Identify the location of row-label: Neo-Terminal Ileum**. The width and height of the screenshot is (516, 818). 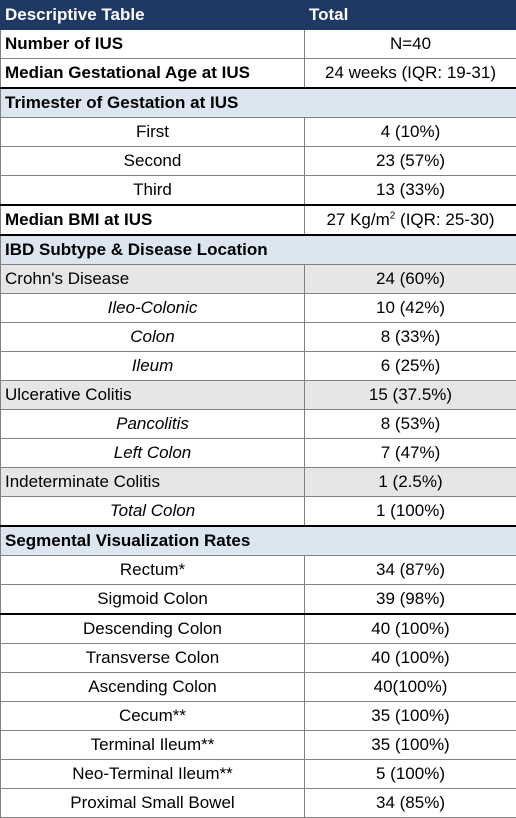
(153, 774).